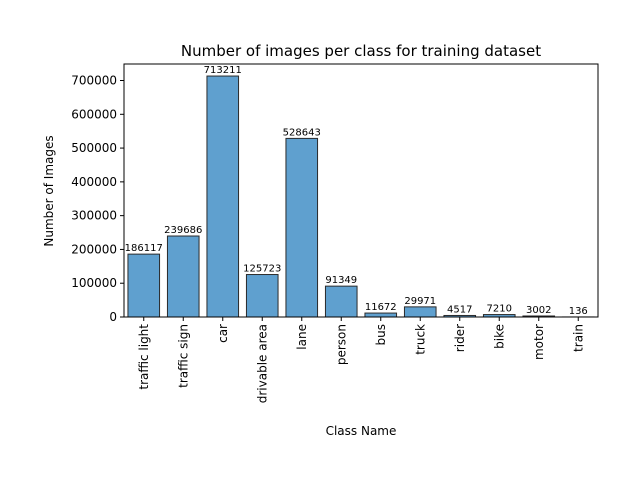  I want to click on data-label: 4517, so click(459, 309).